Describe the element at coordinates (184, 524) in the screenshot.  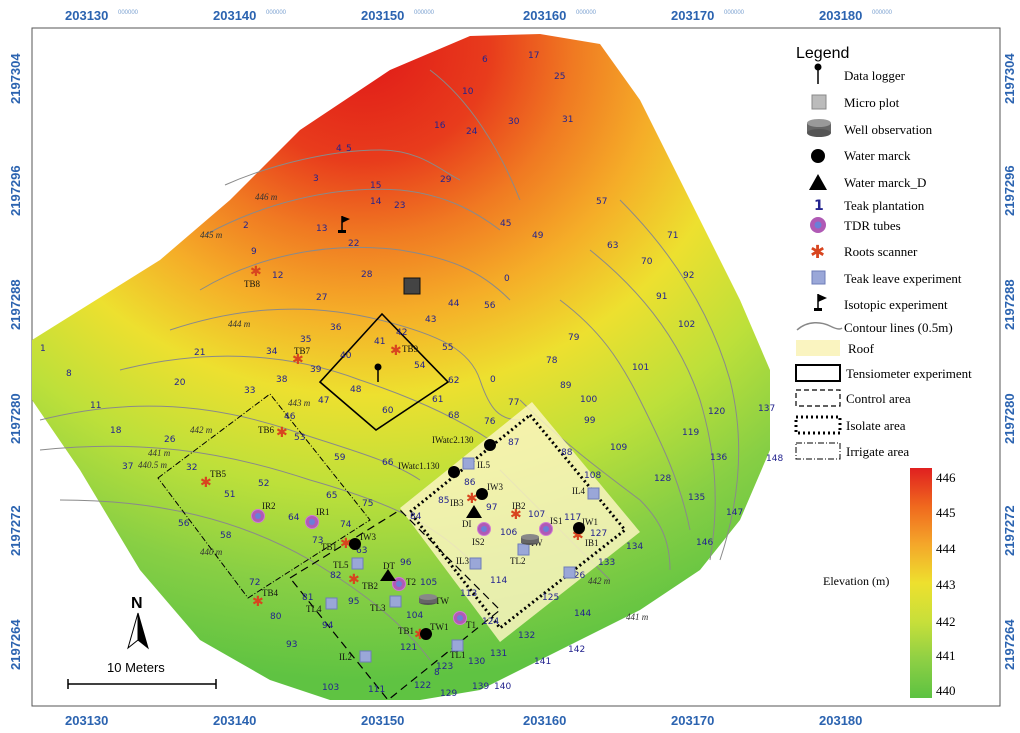
I see `svg-text: 56` at that location.